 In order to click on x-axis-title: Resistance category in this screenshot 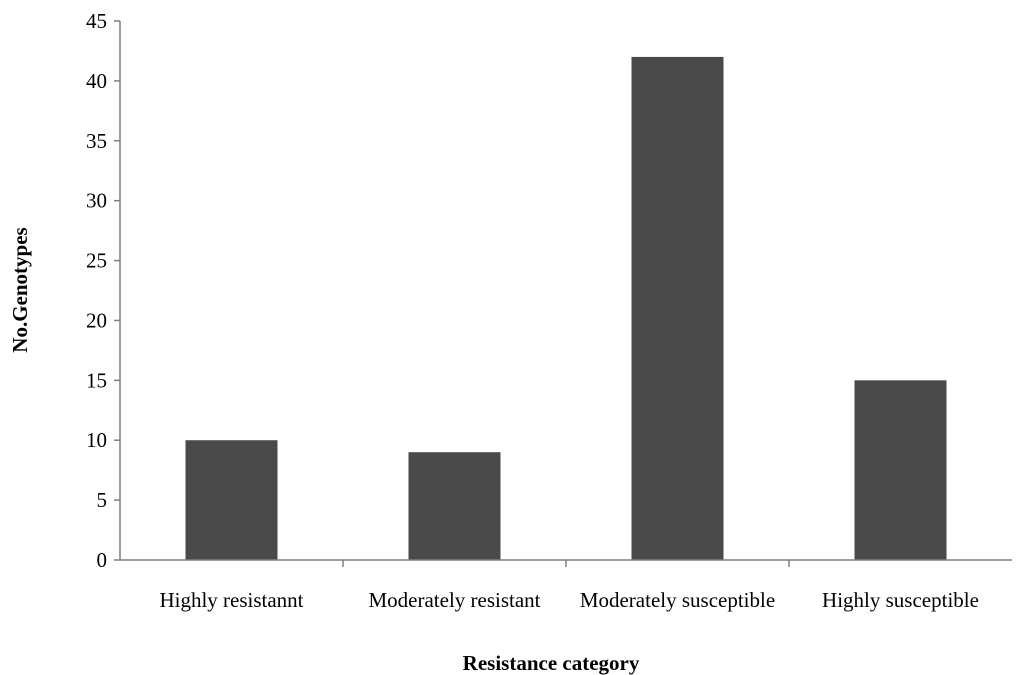, I will do `click(551, 663)`.